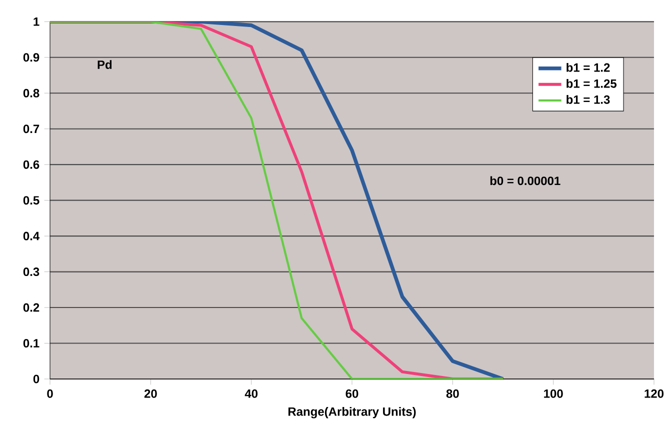 The height and width of the screenshot is (431, 670). What do you see at coordinates (352, 393) in the screenshot?
I see `x-tick-label: 60` at bounding box center [352, 393].